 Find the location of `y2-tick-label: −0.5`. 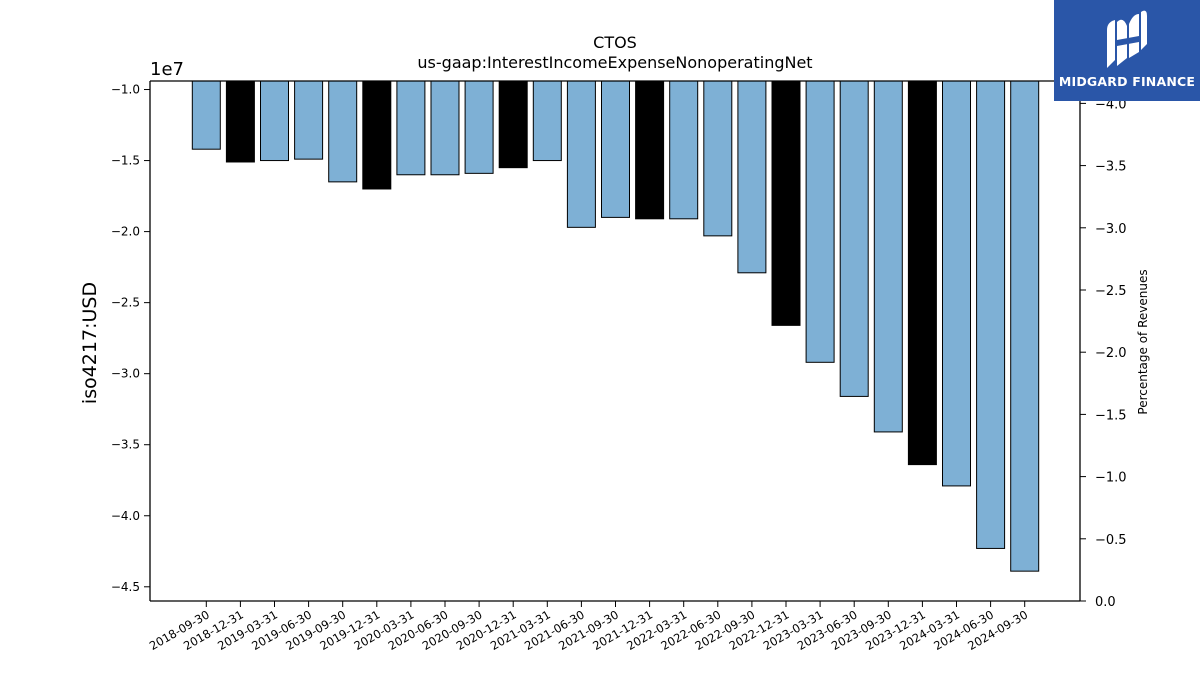

y2-tick-label: −0.5 is located at coordinates (1111, 540).